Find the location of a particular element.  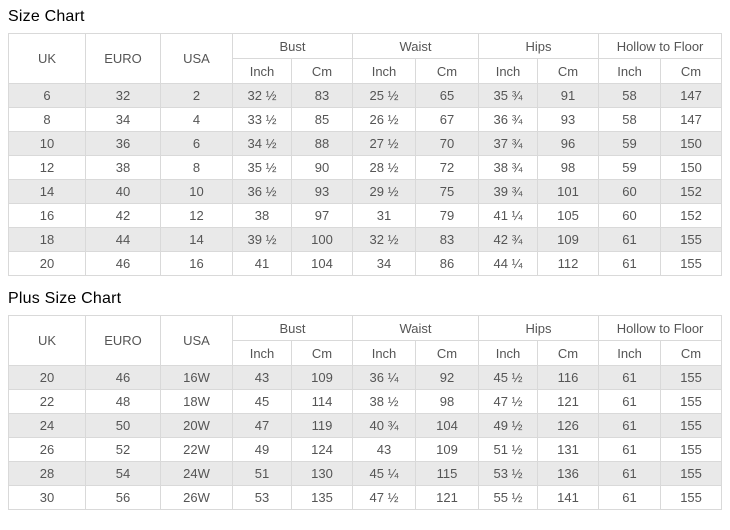

cell: 51 is located at coordinates (262, 473).